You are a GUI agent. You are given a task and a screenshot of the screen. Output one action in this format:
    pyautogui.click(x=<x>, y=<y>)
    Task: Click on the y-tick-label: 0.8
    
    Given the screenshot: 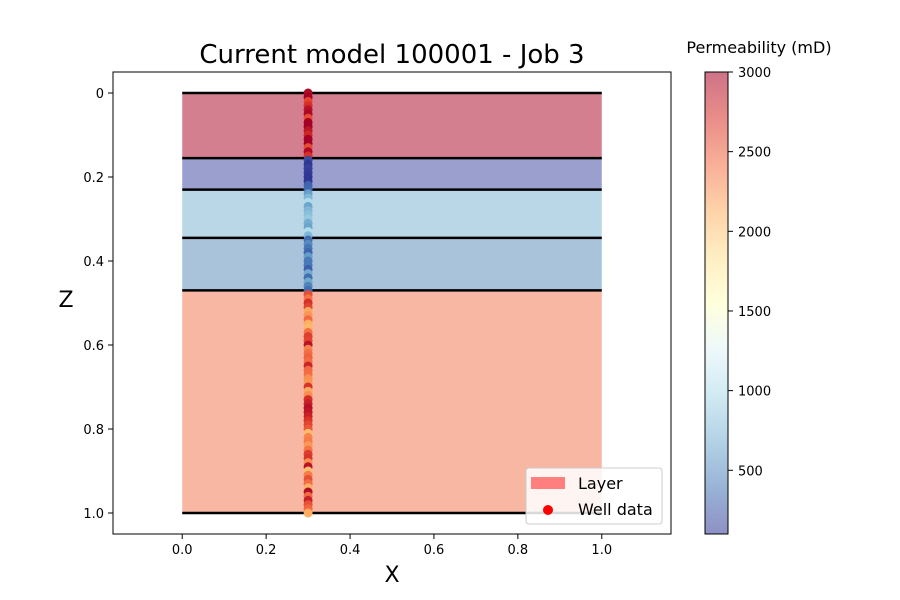 What is the action you would take?
    pyautogui.click(x=93, y=430)
    